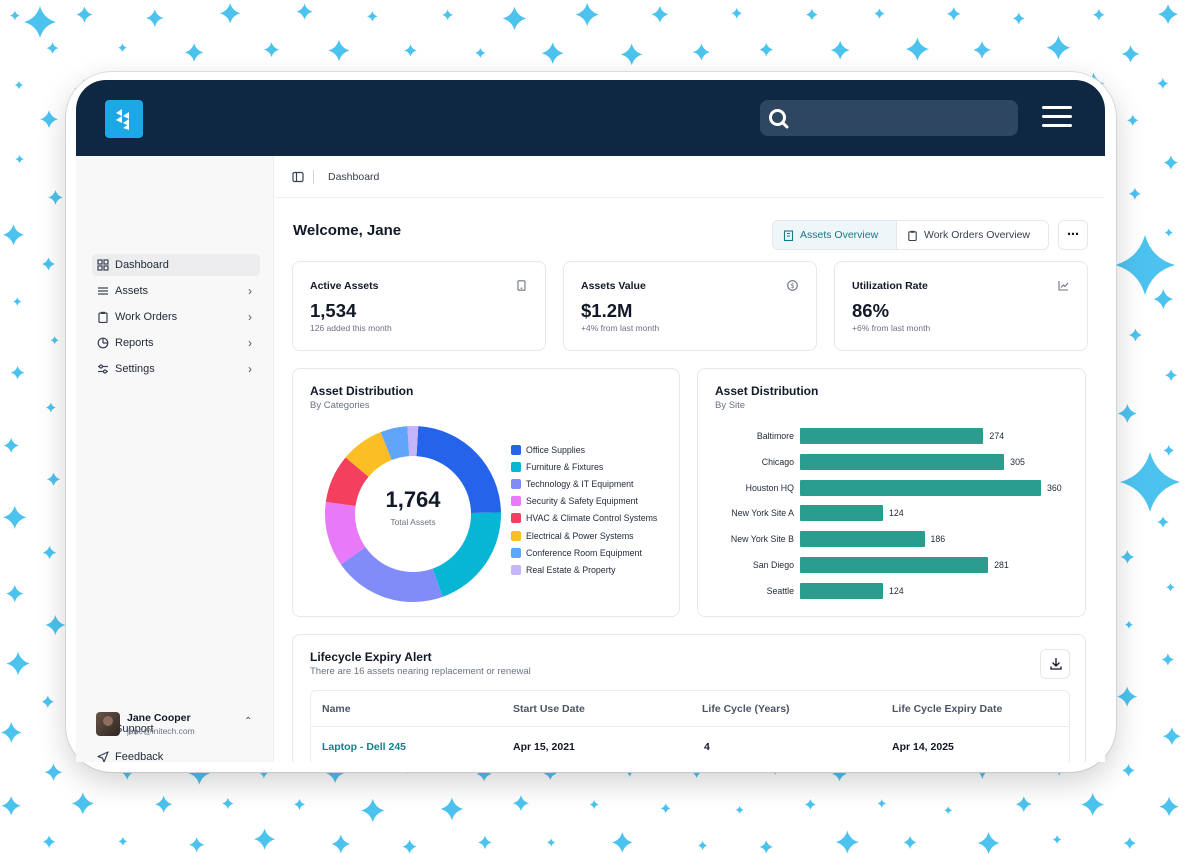 The height and width of the screenshot is (854, 1184). What do you see at coordinates (364, 747) in the screenshot?
I see `asset-name-link: Laptop - Dell 245` at bounding box center [364, 747].